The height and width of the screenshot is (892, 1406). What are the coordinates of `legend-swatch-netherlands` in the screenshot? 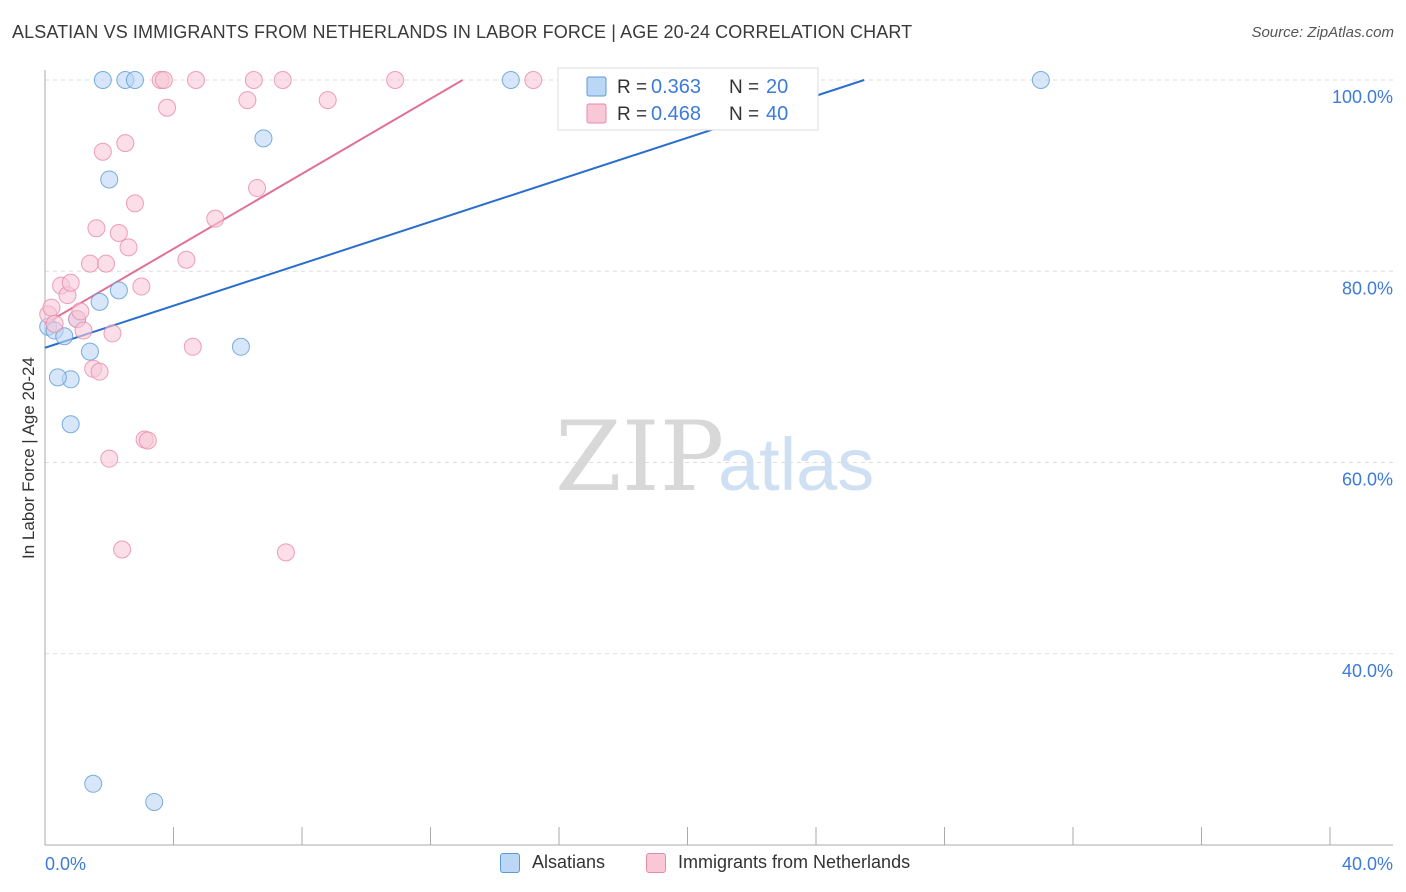 It's located at (656, 862).